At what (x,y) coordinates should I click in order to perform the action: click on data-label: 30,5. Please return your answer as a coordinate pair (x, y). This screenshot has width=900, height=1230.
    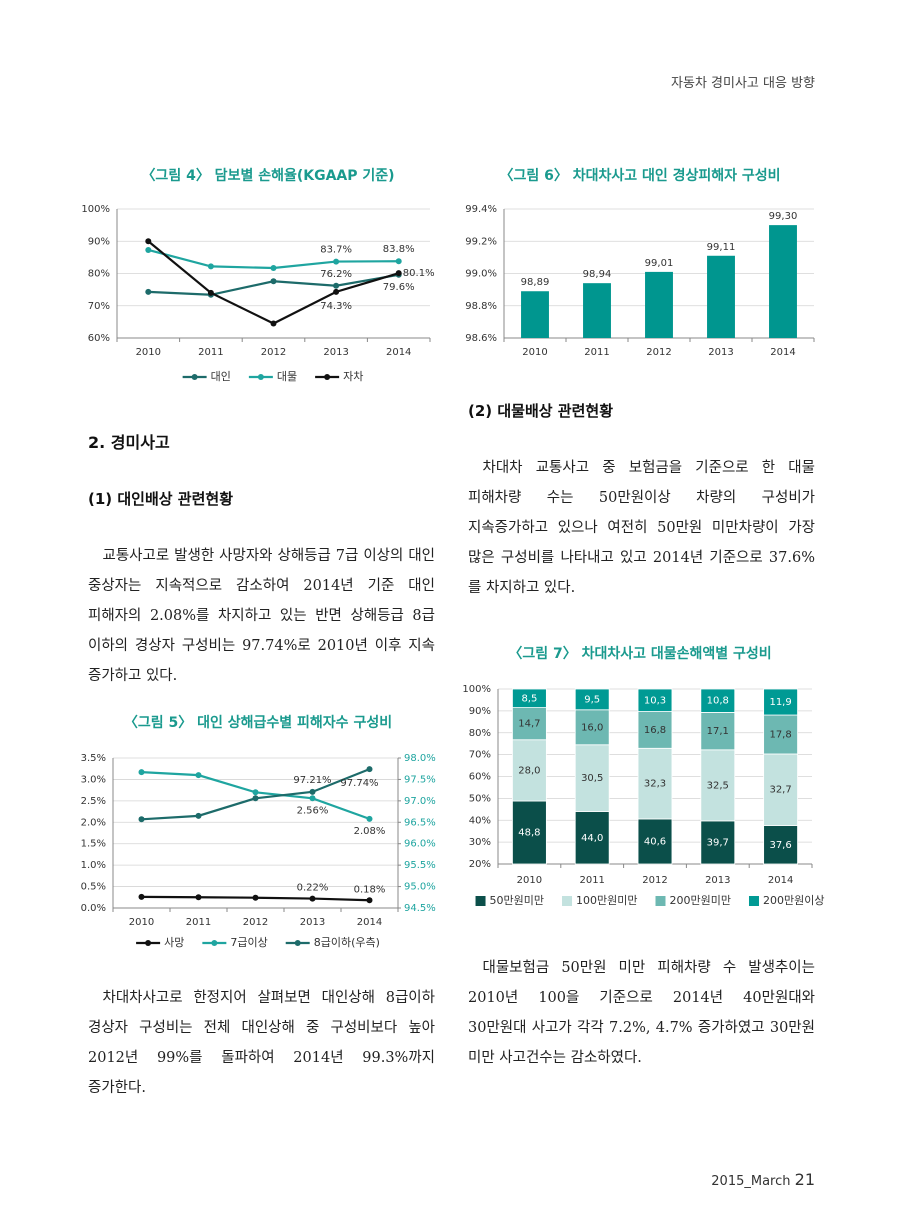
    Looking at the image, I should click on (592, 778).